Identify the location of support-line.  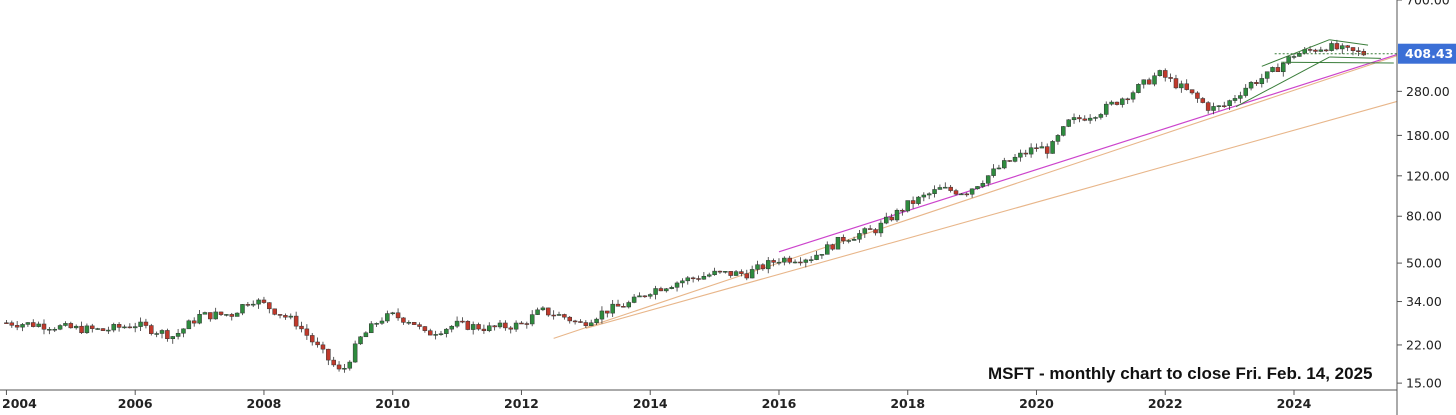
(1337, 62).